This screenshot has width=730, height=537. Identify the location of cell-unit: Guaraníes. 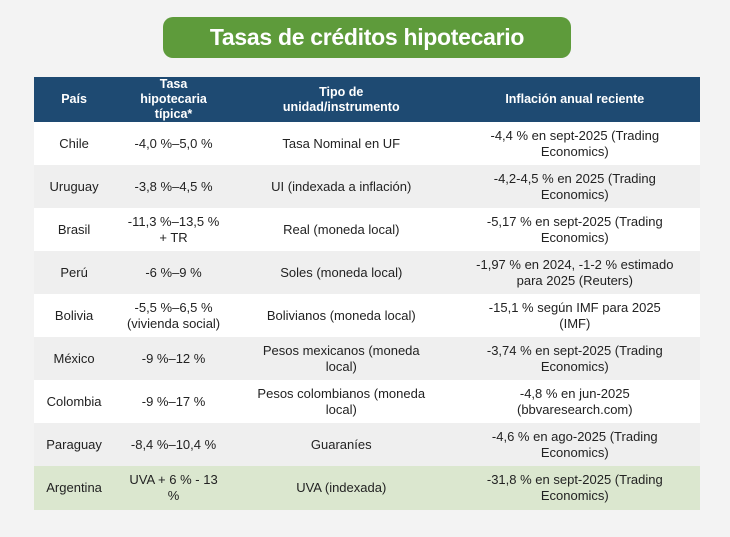
(341, 444).